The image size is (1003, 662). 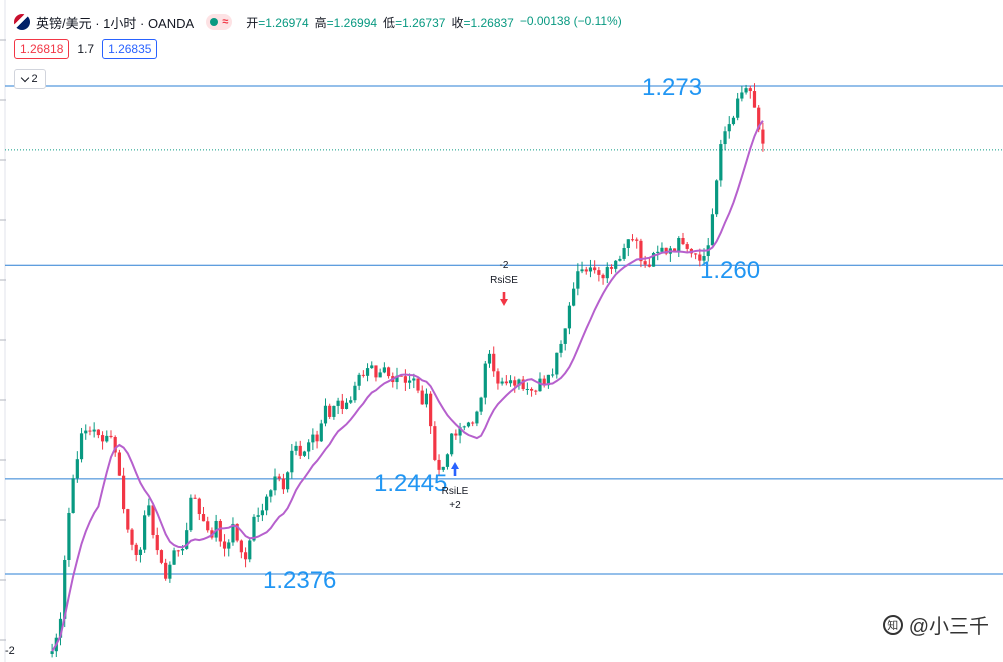 I want to click on market-open-dot-icon, so click(x=214, y=22).